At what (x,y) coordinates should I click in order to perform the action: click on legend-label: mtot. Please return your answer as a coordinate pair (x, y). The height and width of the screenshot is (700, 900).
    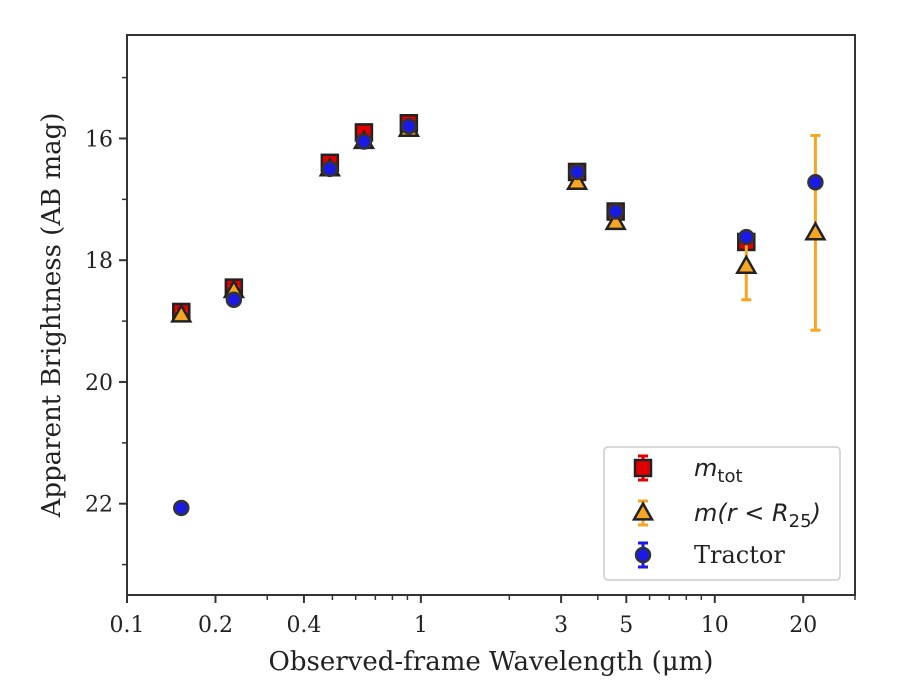
    Looking at the image, I should click on (718, 470).